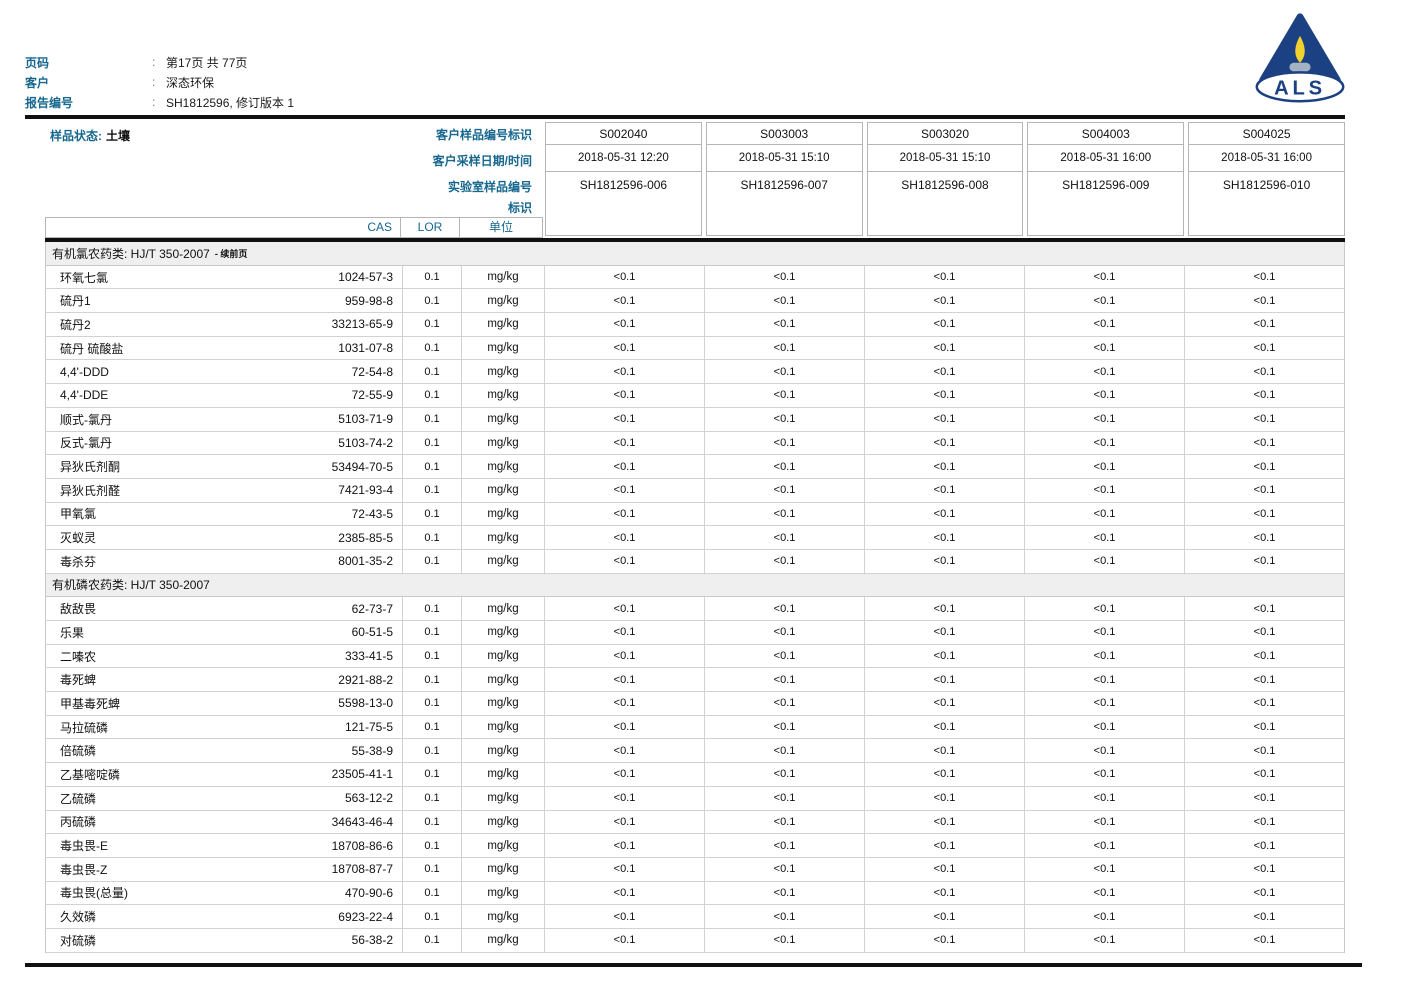 This screenshot has height=992, width=1402. I want to click on als-logo-text: ALS, so click(1300, 88).